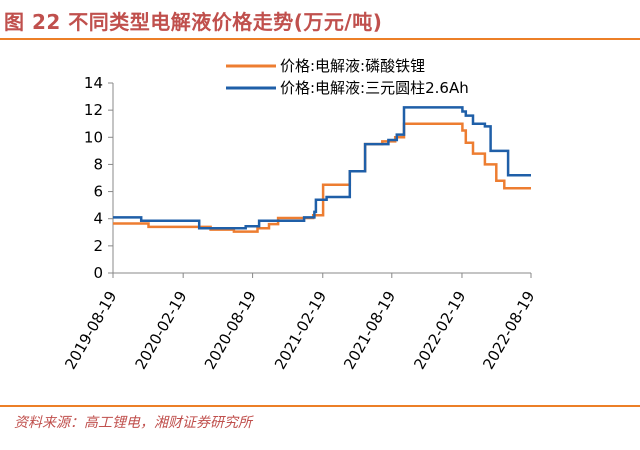  What do you see at coordinates (98, 192) in the screenshot?
I see `y-tick-label: 6` at bounding box center [98, 192].